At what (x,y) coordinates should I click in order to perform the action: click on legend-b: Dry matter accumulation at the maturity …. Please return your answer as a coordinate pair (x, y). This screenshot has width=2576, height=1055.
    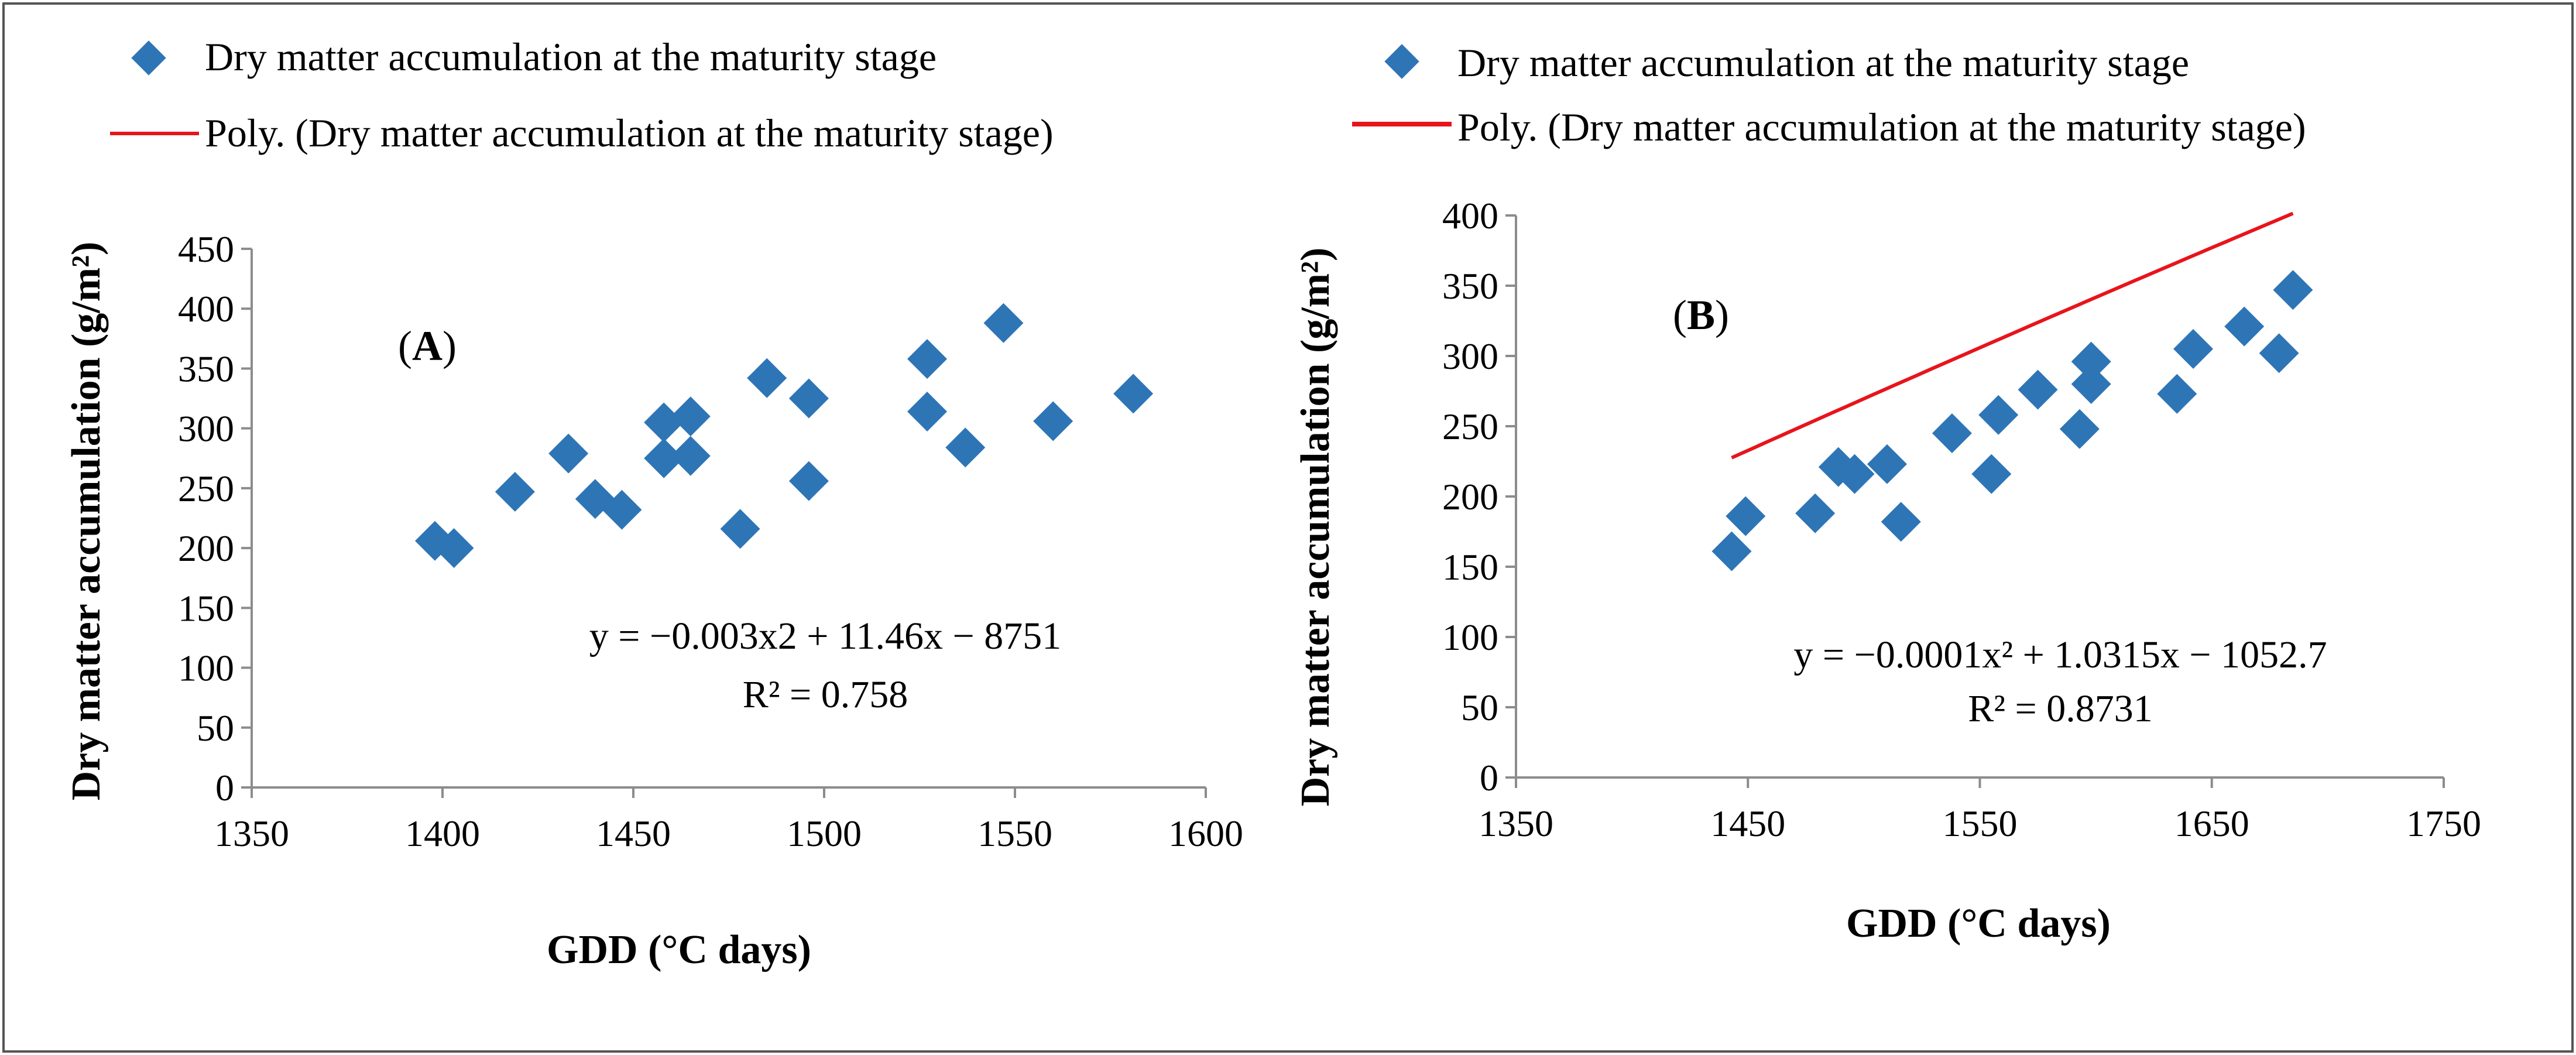
    Looking at the image, I should click on (1829, 94).